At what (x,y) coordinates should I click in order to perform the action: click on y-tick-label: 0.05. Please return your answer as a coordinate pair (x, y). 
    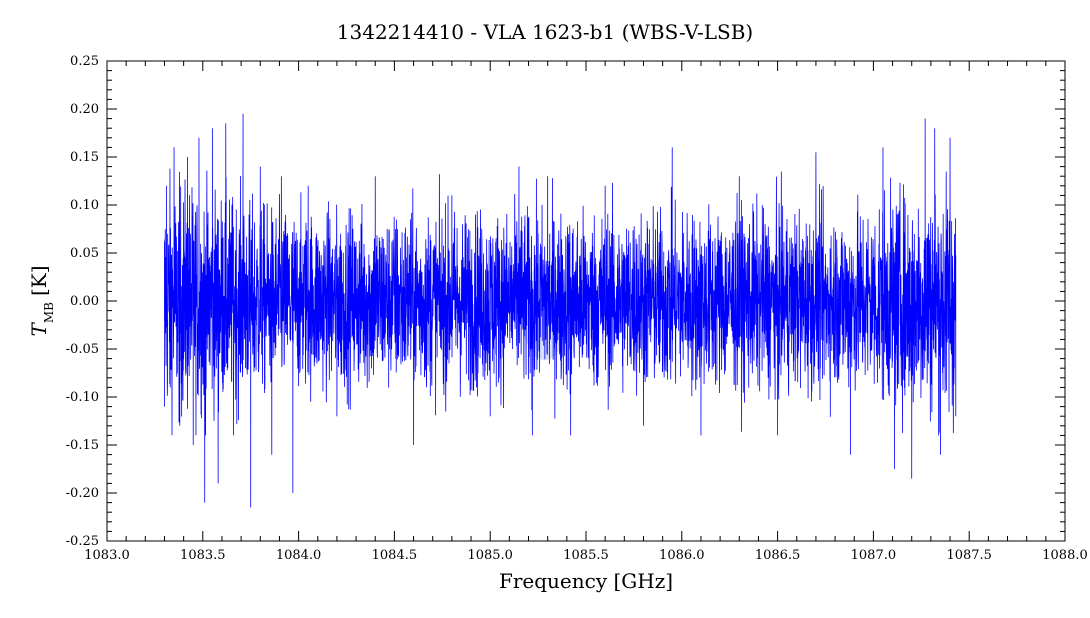
    Looking at the image, I should click on (84, 253).